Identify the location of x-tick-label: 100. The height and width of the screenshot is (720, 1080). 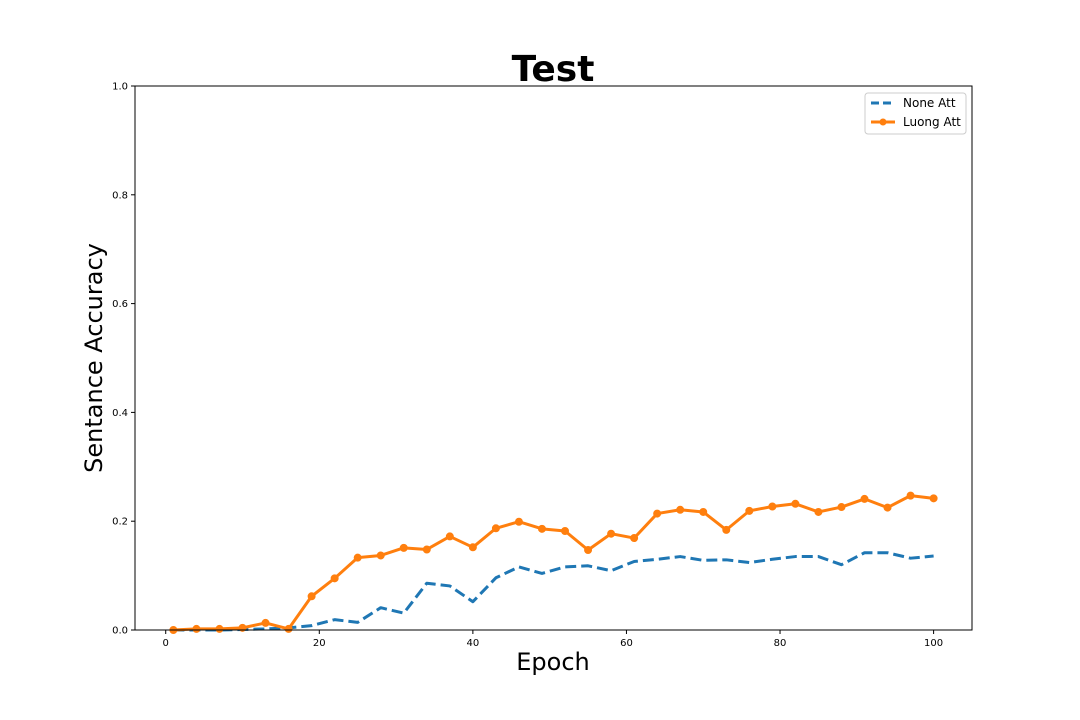
(933, 643).